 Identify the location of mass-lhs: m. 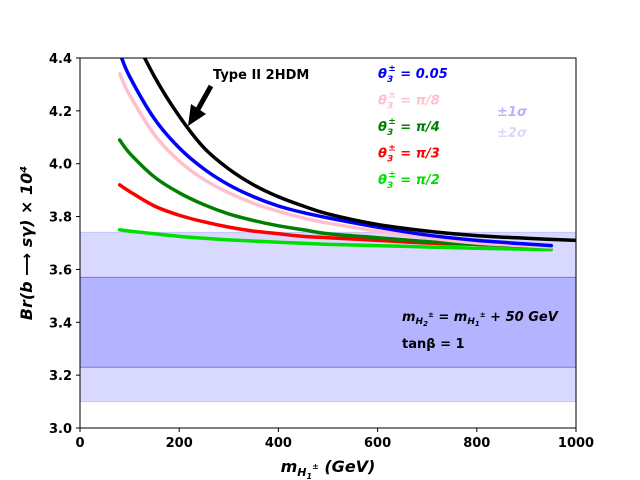
(409, 317).